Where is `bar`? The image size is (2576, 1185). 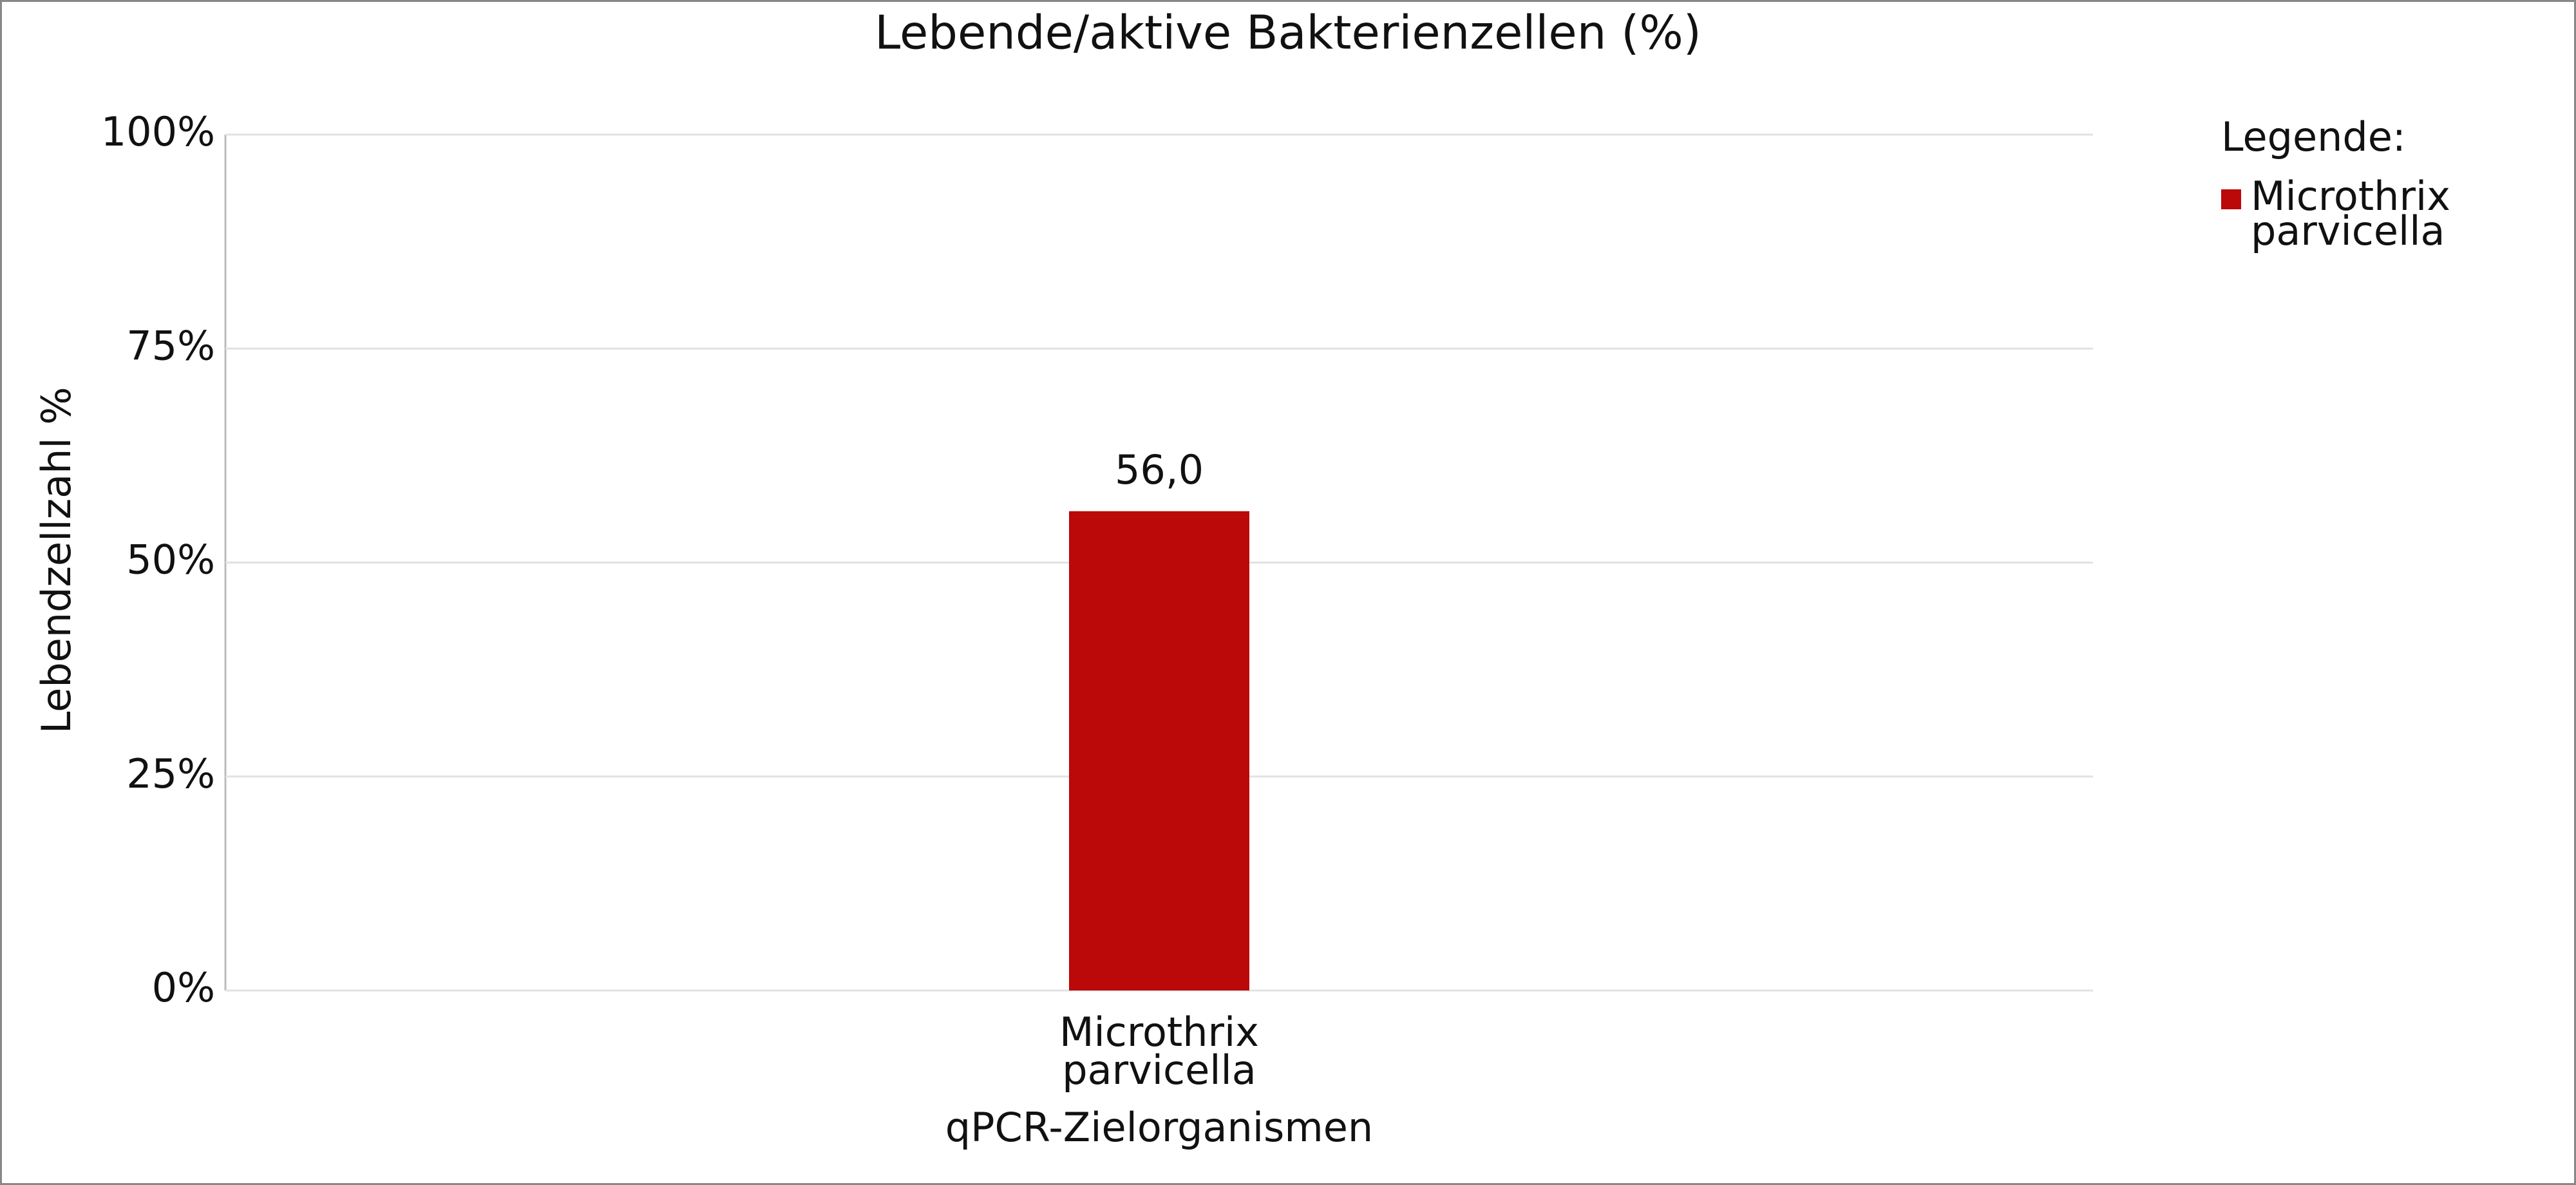
bar is located at coordinates (1159, 751).